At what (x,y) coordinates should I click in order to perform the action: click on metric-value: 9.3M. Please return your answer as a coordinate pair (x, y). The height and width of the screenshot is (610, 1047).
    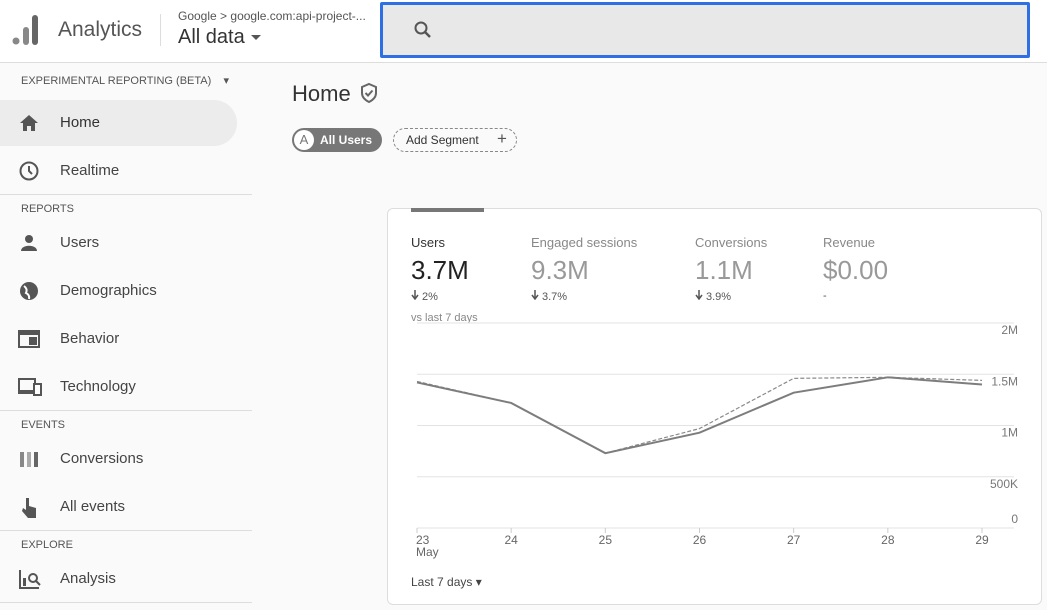
    Looking at the image, I should click on (560, 270).